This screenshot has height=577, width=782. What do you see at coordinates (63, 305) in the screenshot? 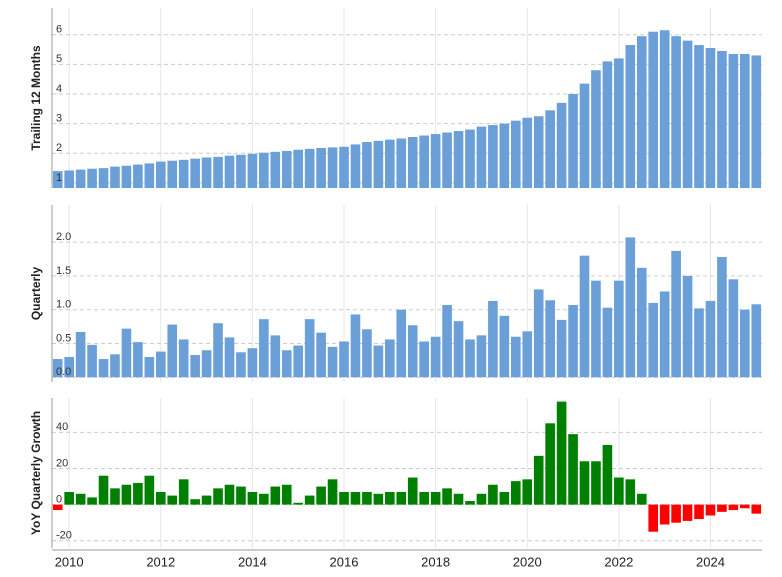
I see `y-tick-label: 1.0` at bounding box center [63, 305].